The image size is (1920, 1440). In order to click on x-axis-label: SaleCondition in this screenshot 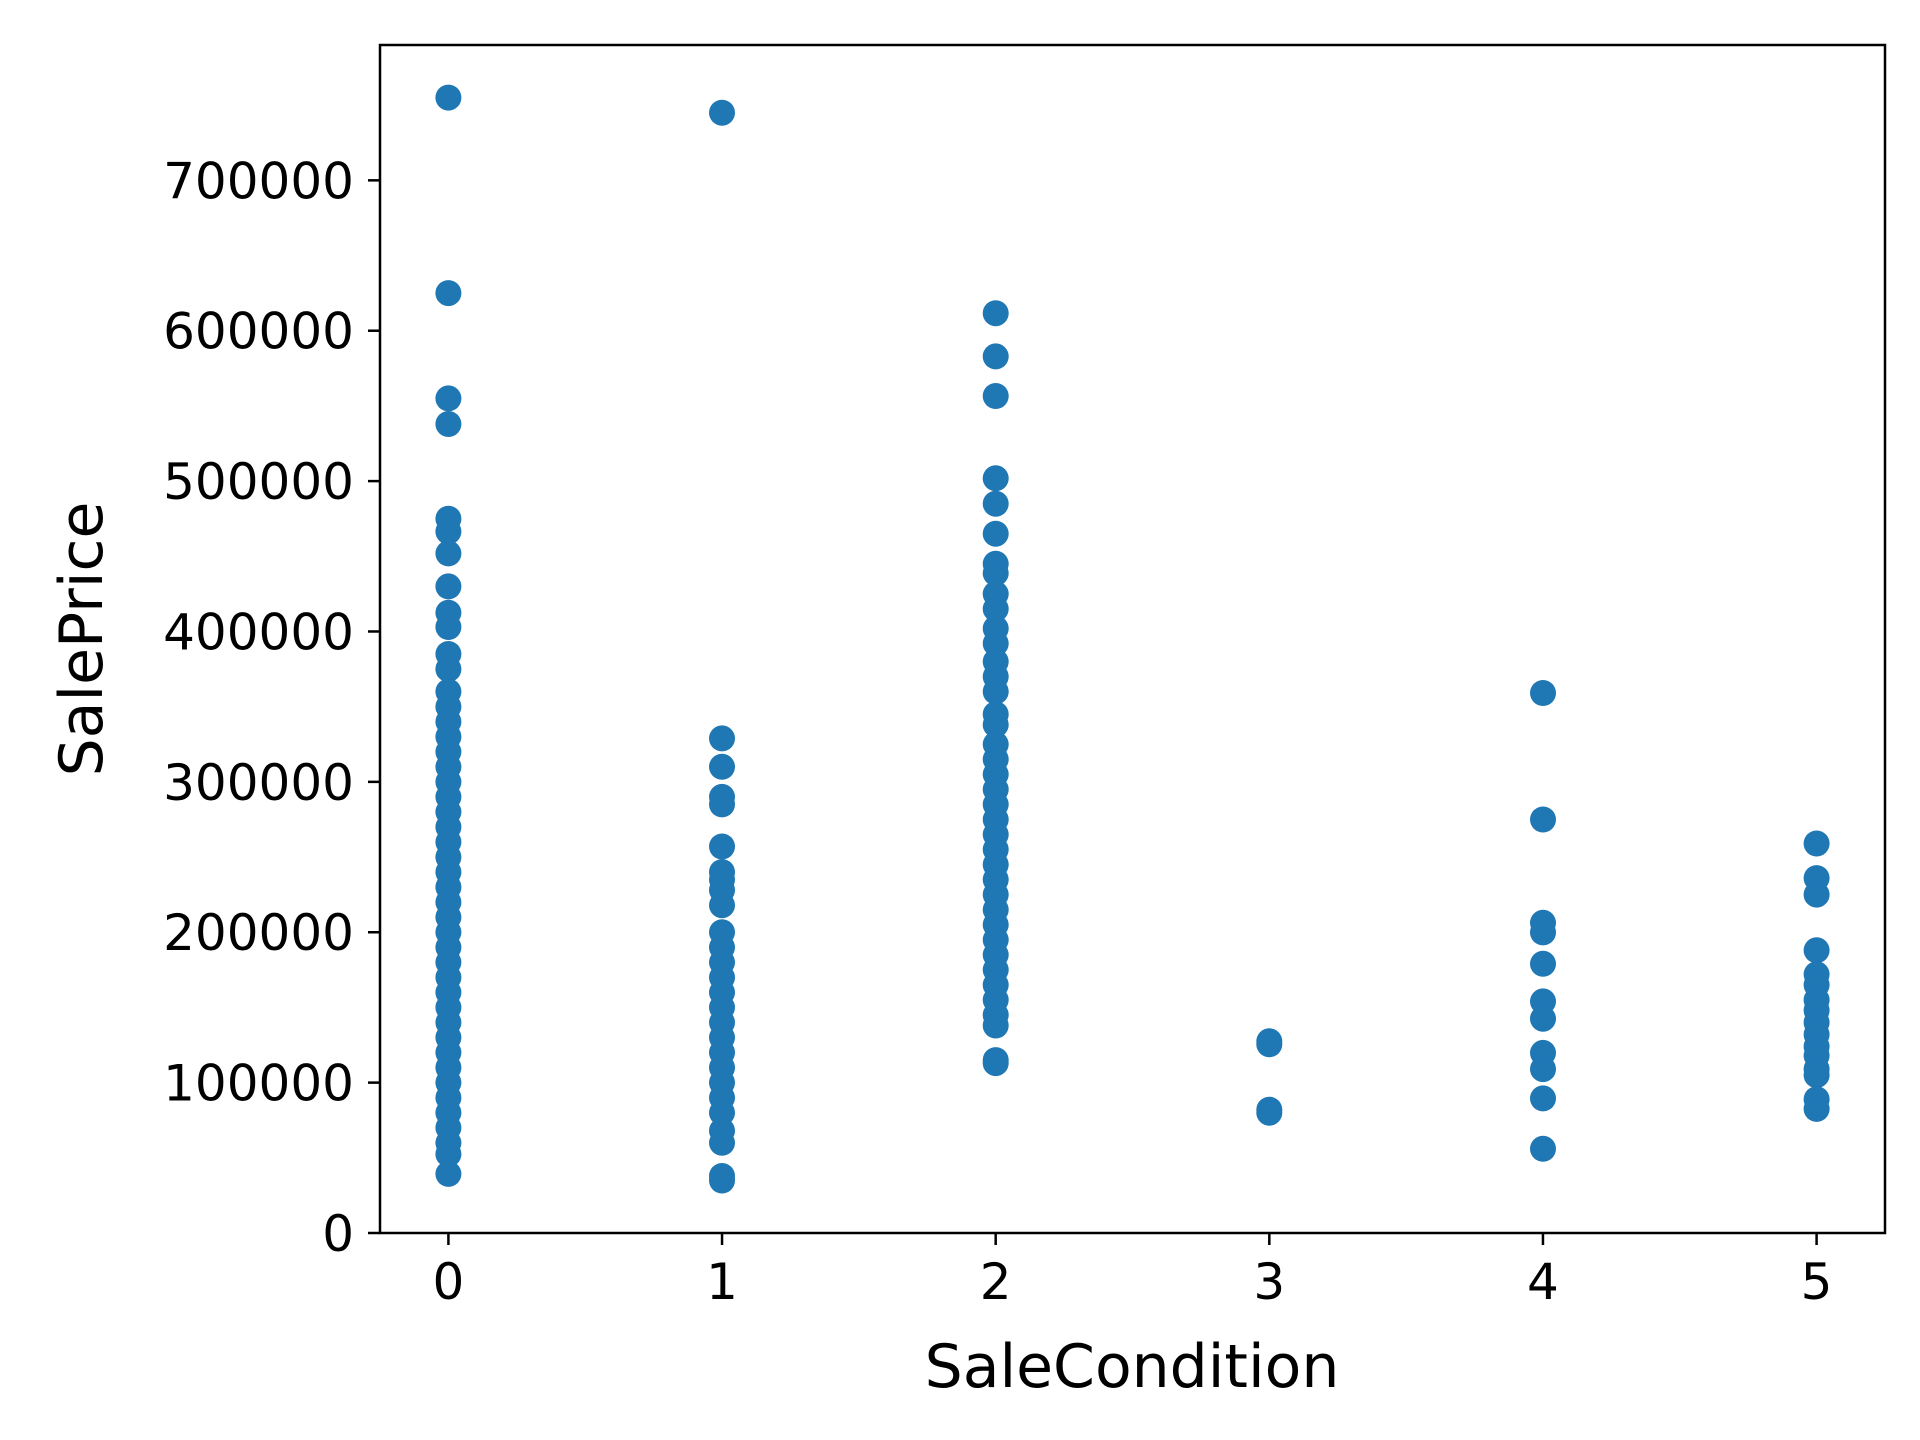, I will do `click(1132, 1367)`.